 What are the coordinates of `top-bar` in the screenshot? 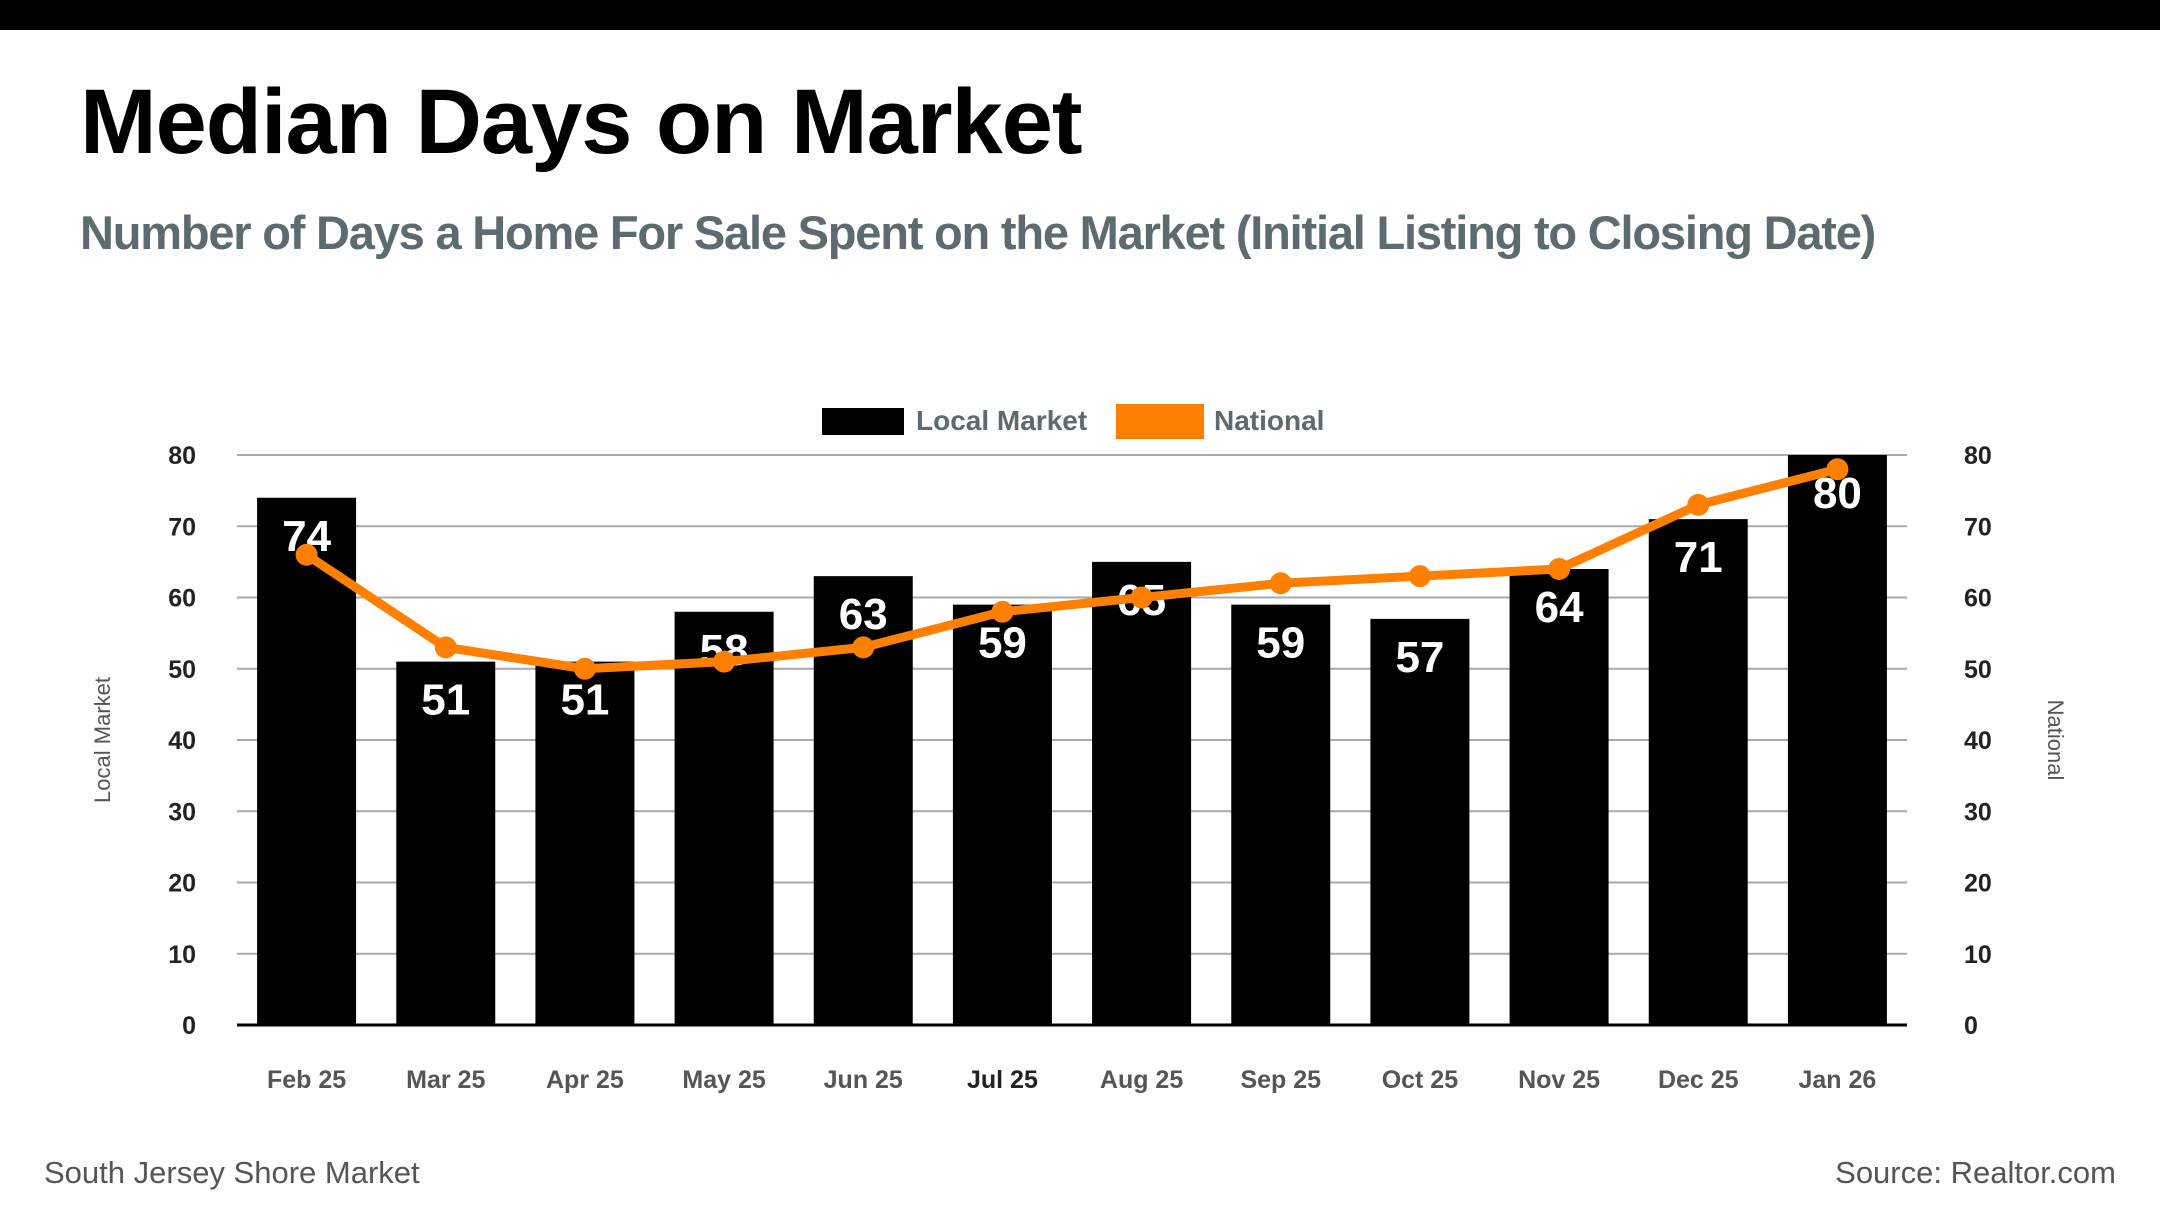 It's located at (1080, 15).